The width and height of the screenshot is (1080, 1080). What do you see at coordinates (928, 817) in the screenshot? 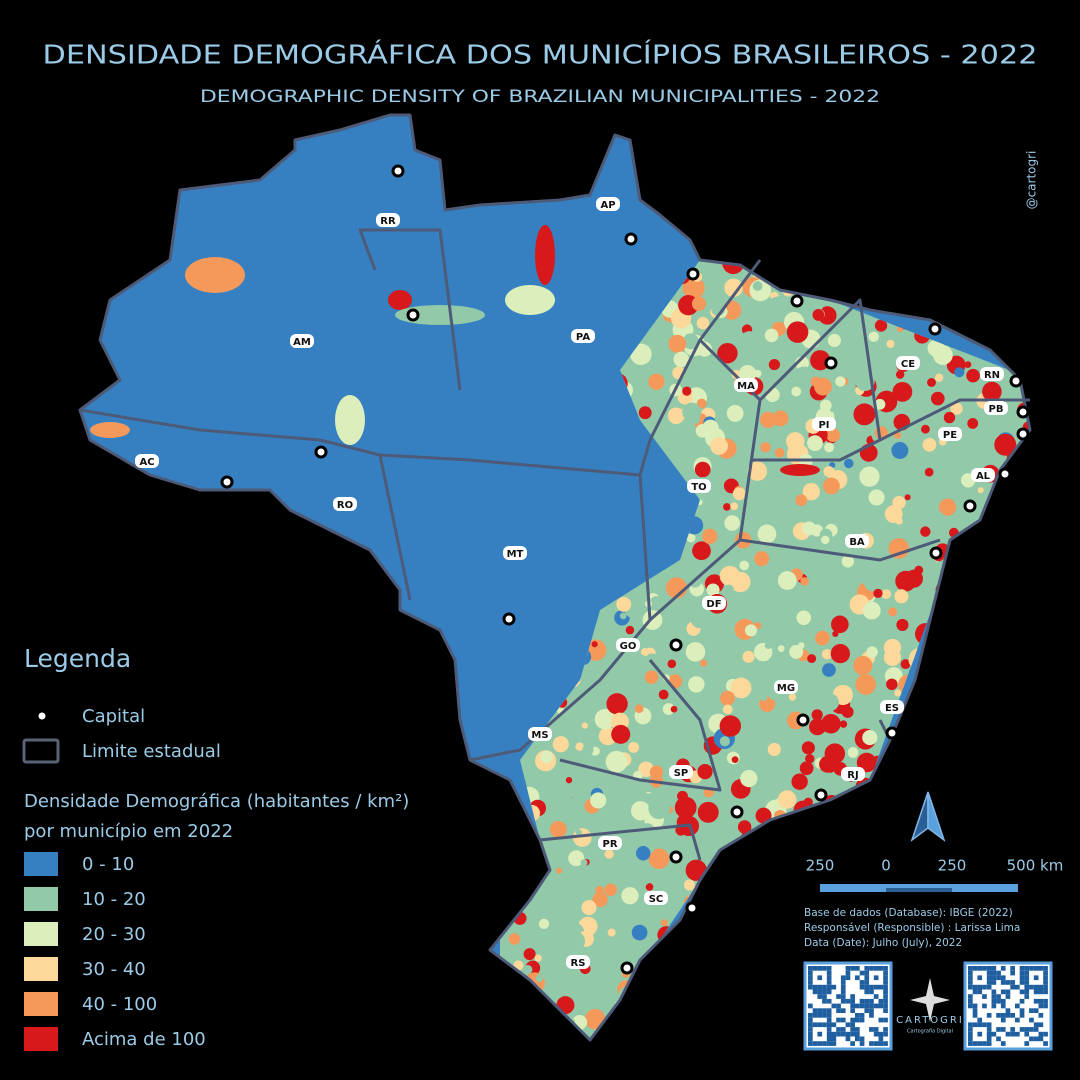
I see `north-arrow` at bounding box center [928, 817].